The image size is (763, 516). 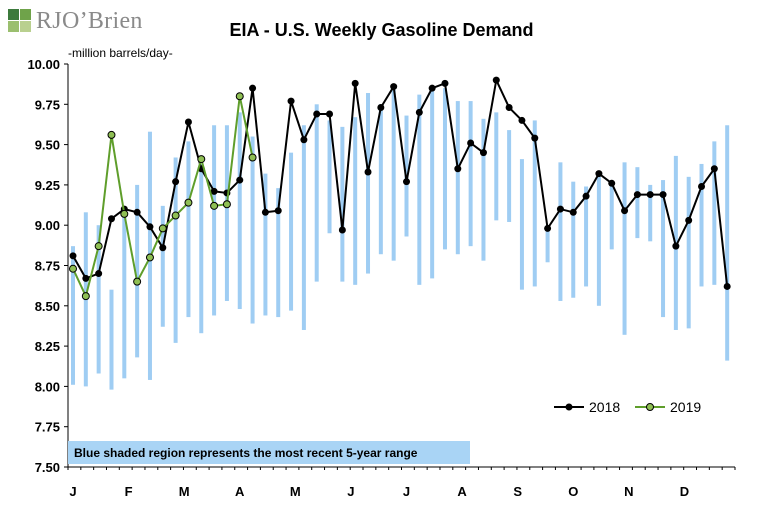 What do you see at coordinates (47, 225) in the screenshot?
I see `y-tick-label: 9.00` at bounding box center [47, 225].